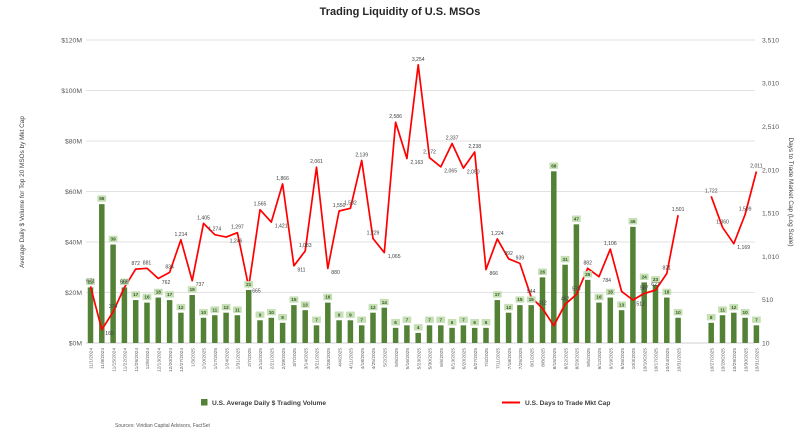 This screenshot has width=800, height=444. I want to click on line-value-label: 1,421, so click(281, 227).